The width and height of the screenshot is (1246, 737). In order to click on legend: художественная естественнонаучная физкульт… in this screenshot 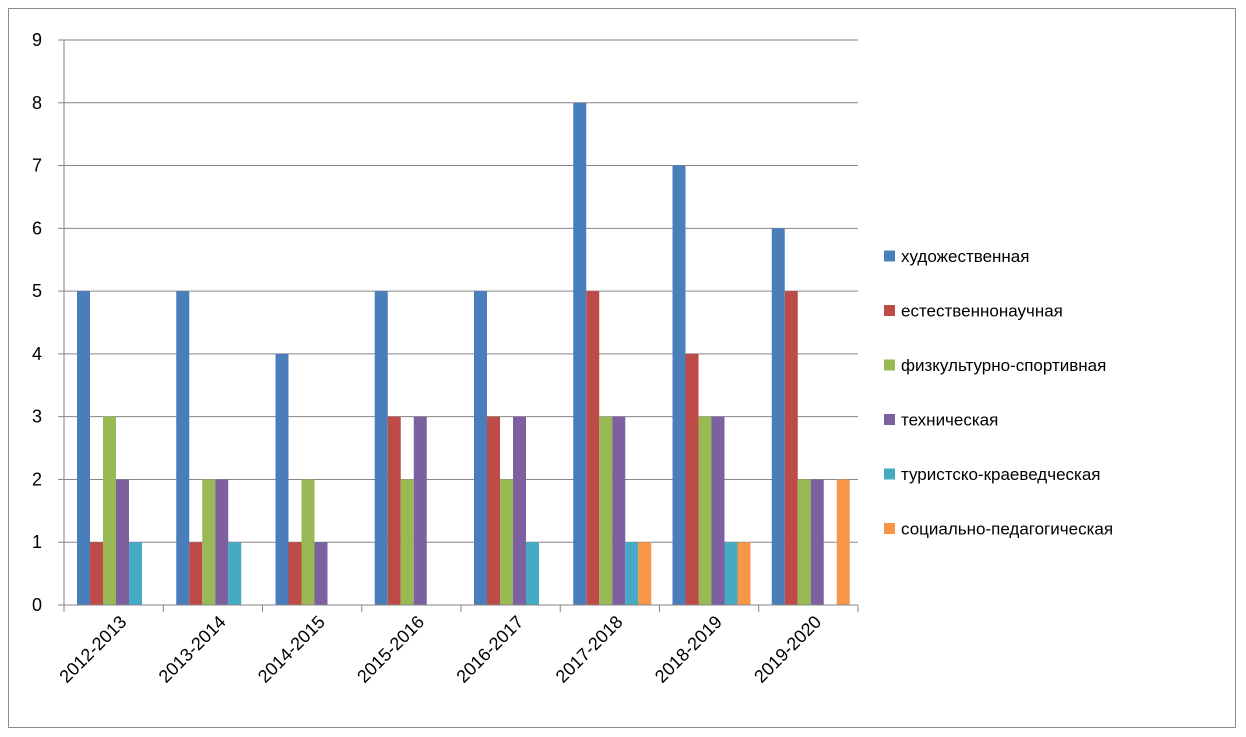, I will do `click(998, 393)`.